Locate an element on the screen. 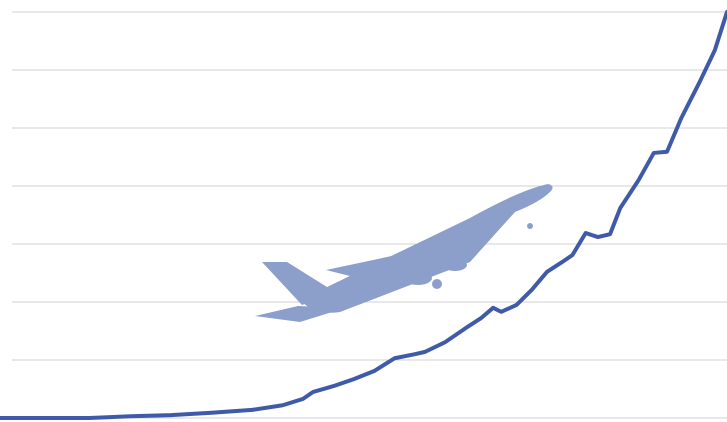 The width and height of the screenshot is (727, 422). fuselage is located at coordinates (426, 248).